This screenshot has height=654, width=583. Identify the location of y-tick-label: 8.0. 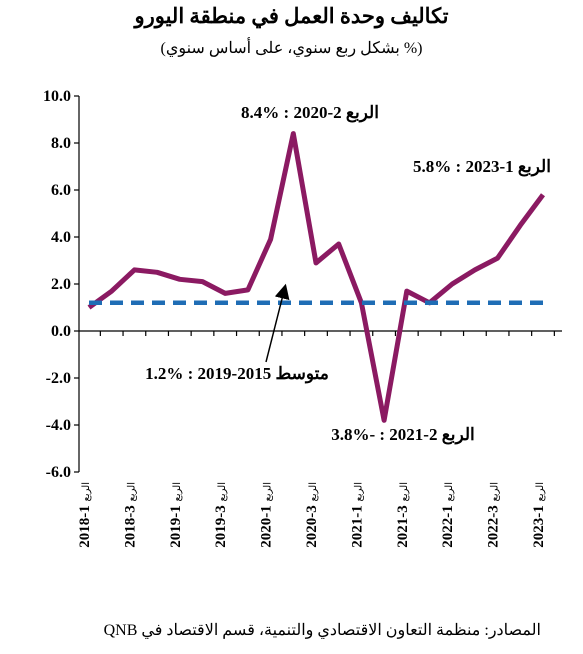
(61, 143).